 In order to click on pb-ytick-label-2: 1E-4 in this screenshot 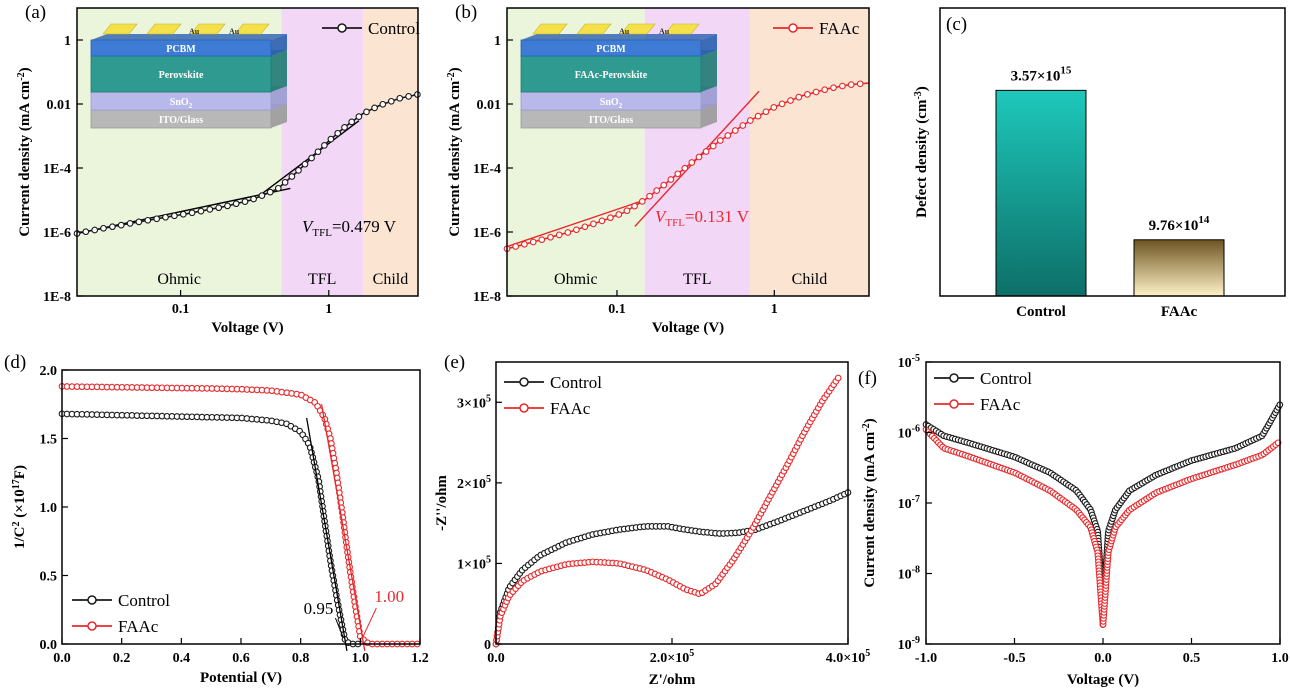, I will do `click(487, 169)`.